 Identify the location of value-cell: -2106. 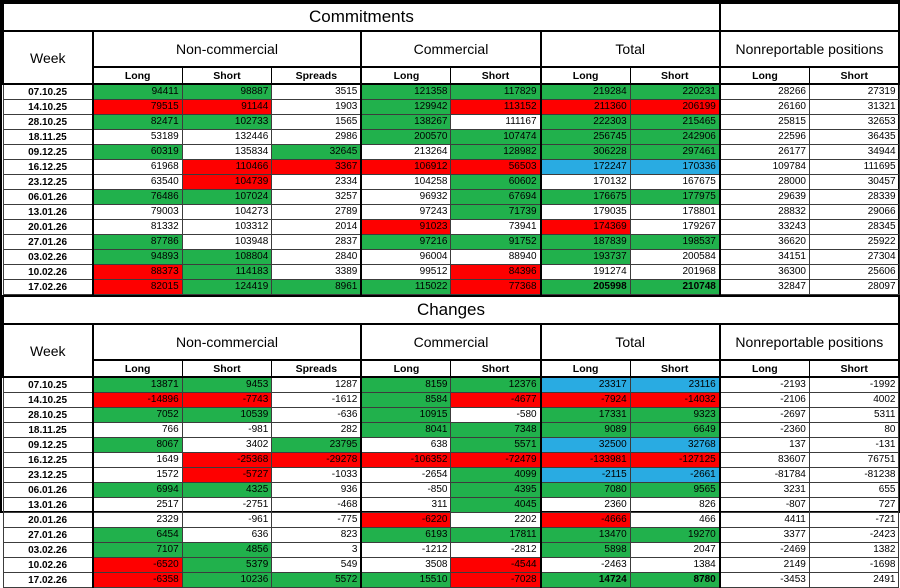
(764, 400).